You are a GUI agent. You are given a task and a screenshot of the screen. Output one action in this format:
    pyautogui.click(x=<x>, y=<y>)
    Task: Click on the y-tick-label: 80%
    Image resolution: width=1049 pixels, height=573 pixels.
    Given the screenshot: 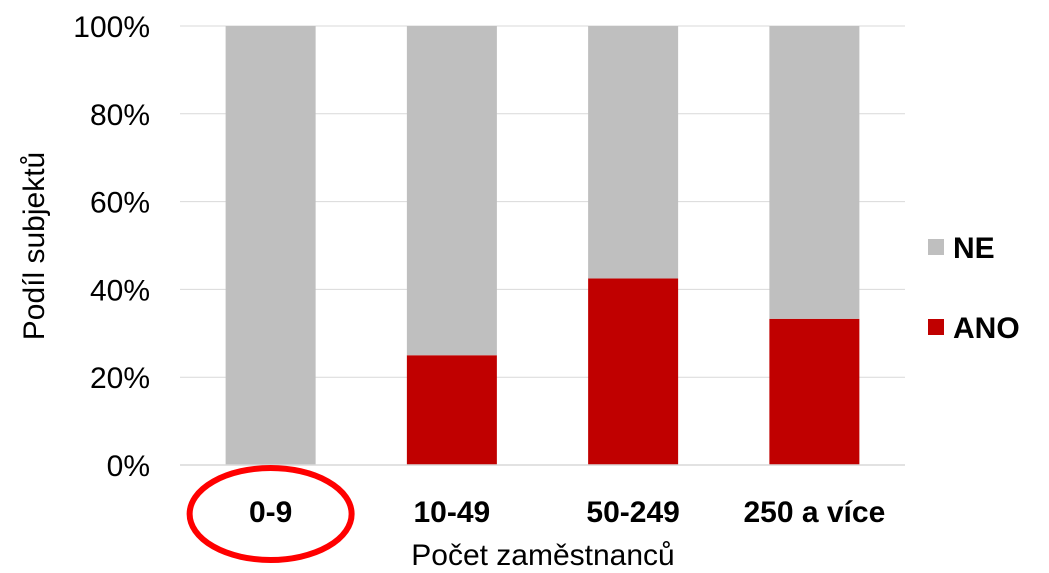 What is the action you would take?
    pyautogui.click(x=120, y=115)
    